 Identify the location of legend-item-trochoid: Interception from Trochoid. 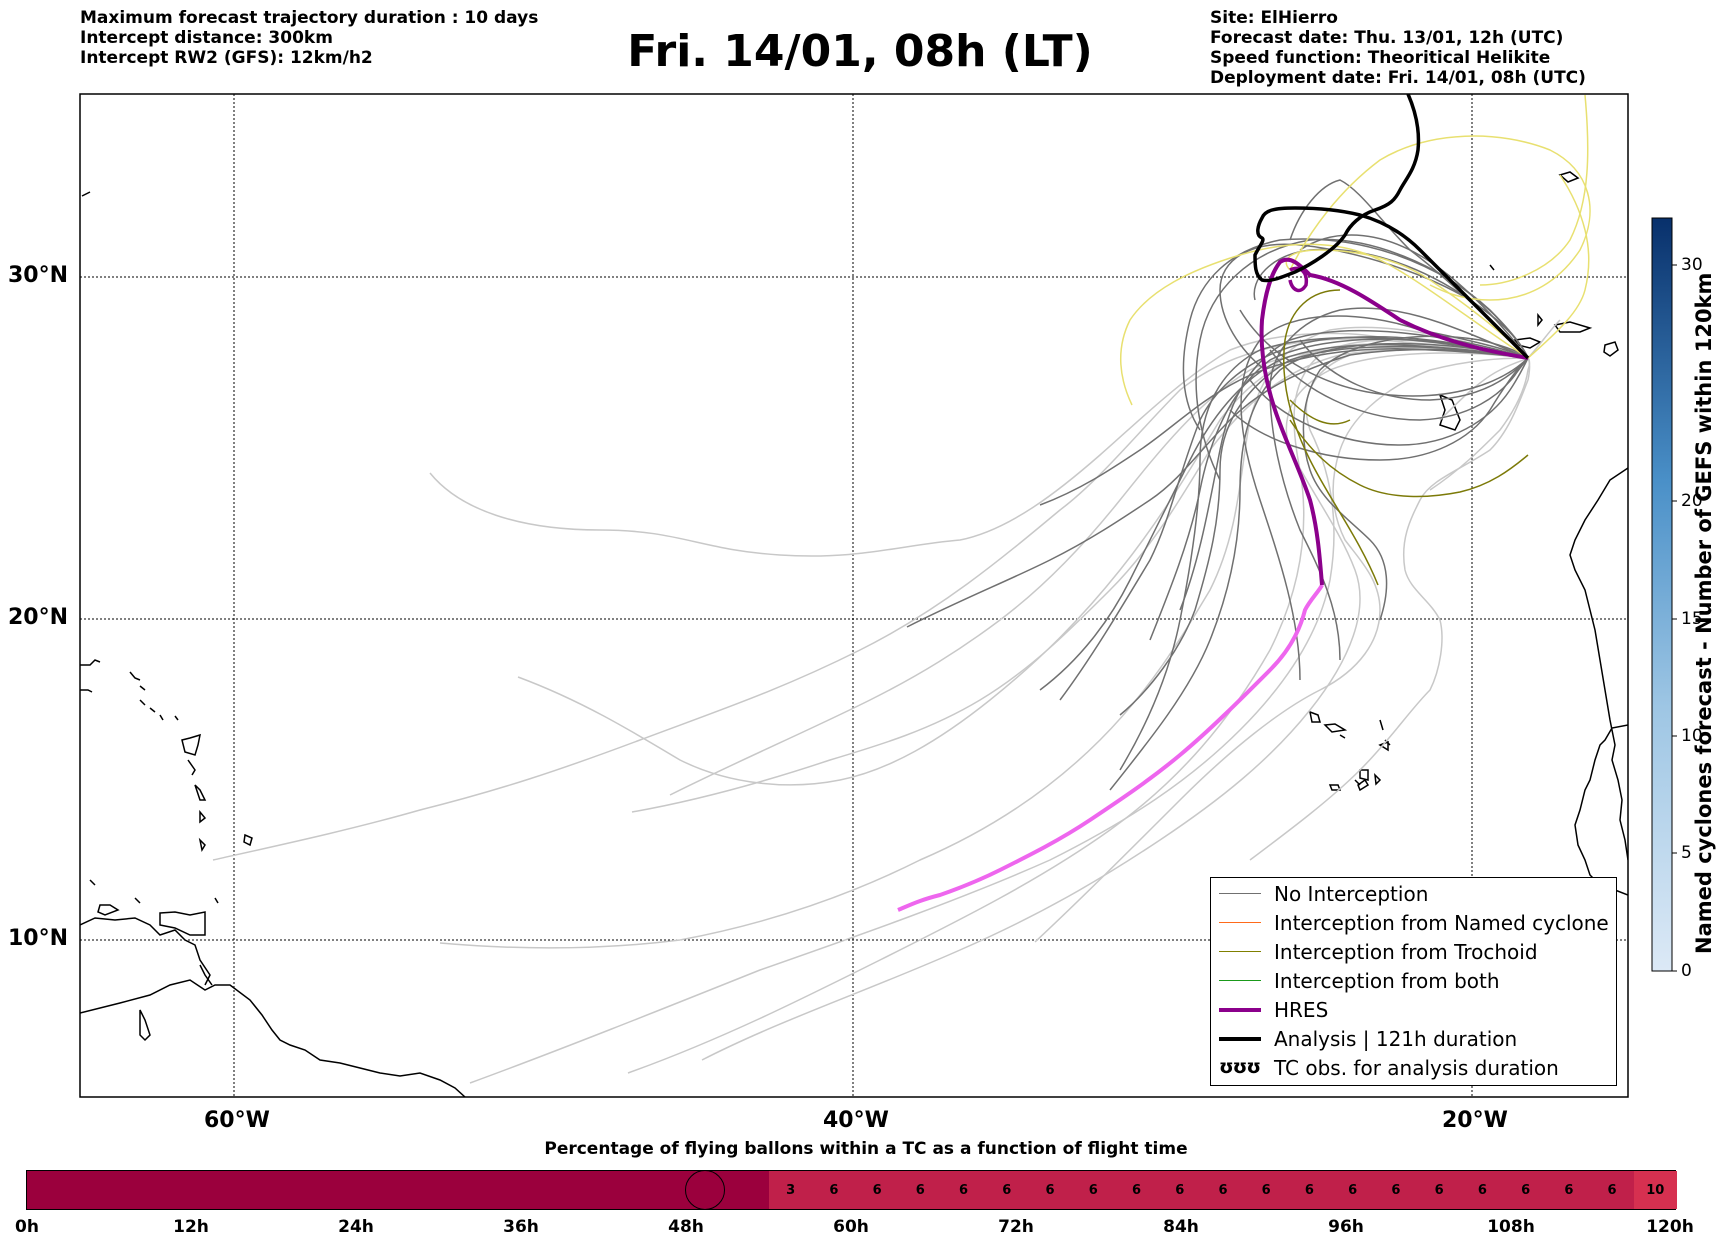
(1413, 952).